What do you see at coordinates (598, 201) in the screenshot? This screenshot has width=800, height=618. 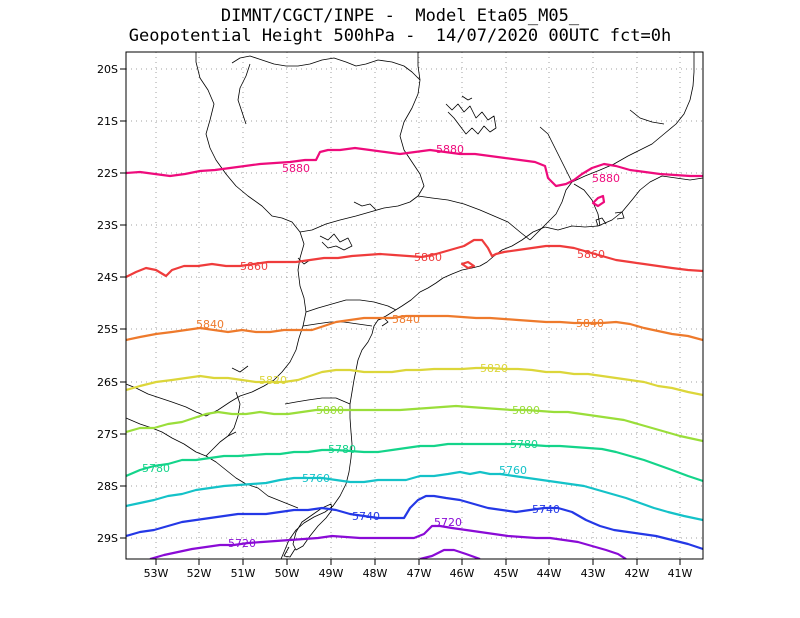 I see `contour-5880-closed` at bounding box center [598, 201].